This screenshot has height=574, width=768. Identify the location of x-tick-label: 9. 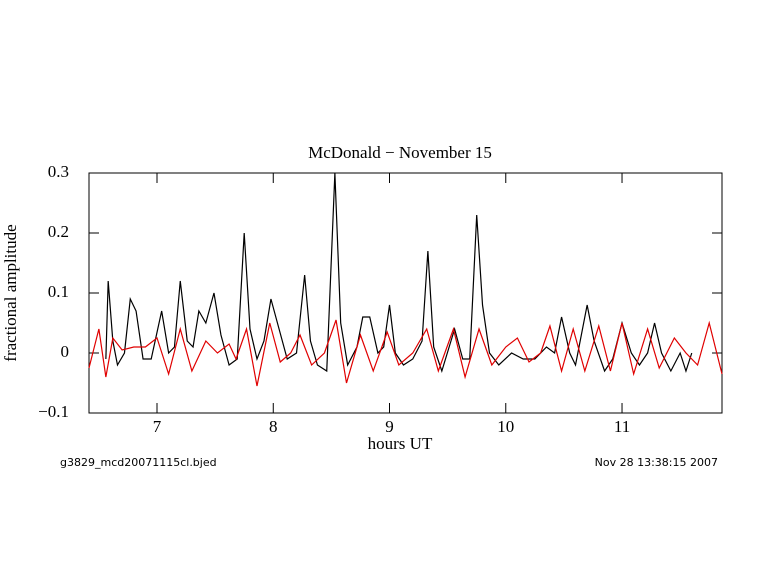
(389, 426).